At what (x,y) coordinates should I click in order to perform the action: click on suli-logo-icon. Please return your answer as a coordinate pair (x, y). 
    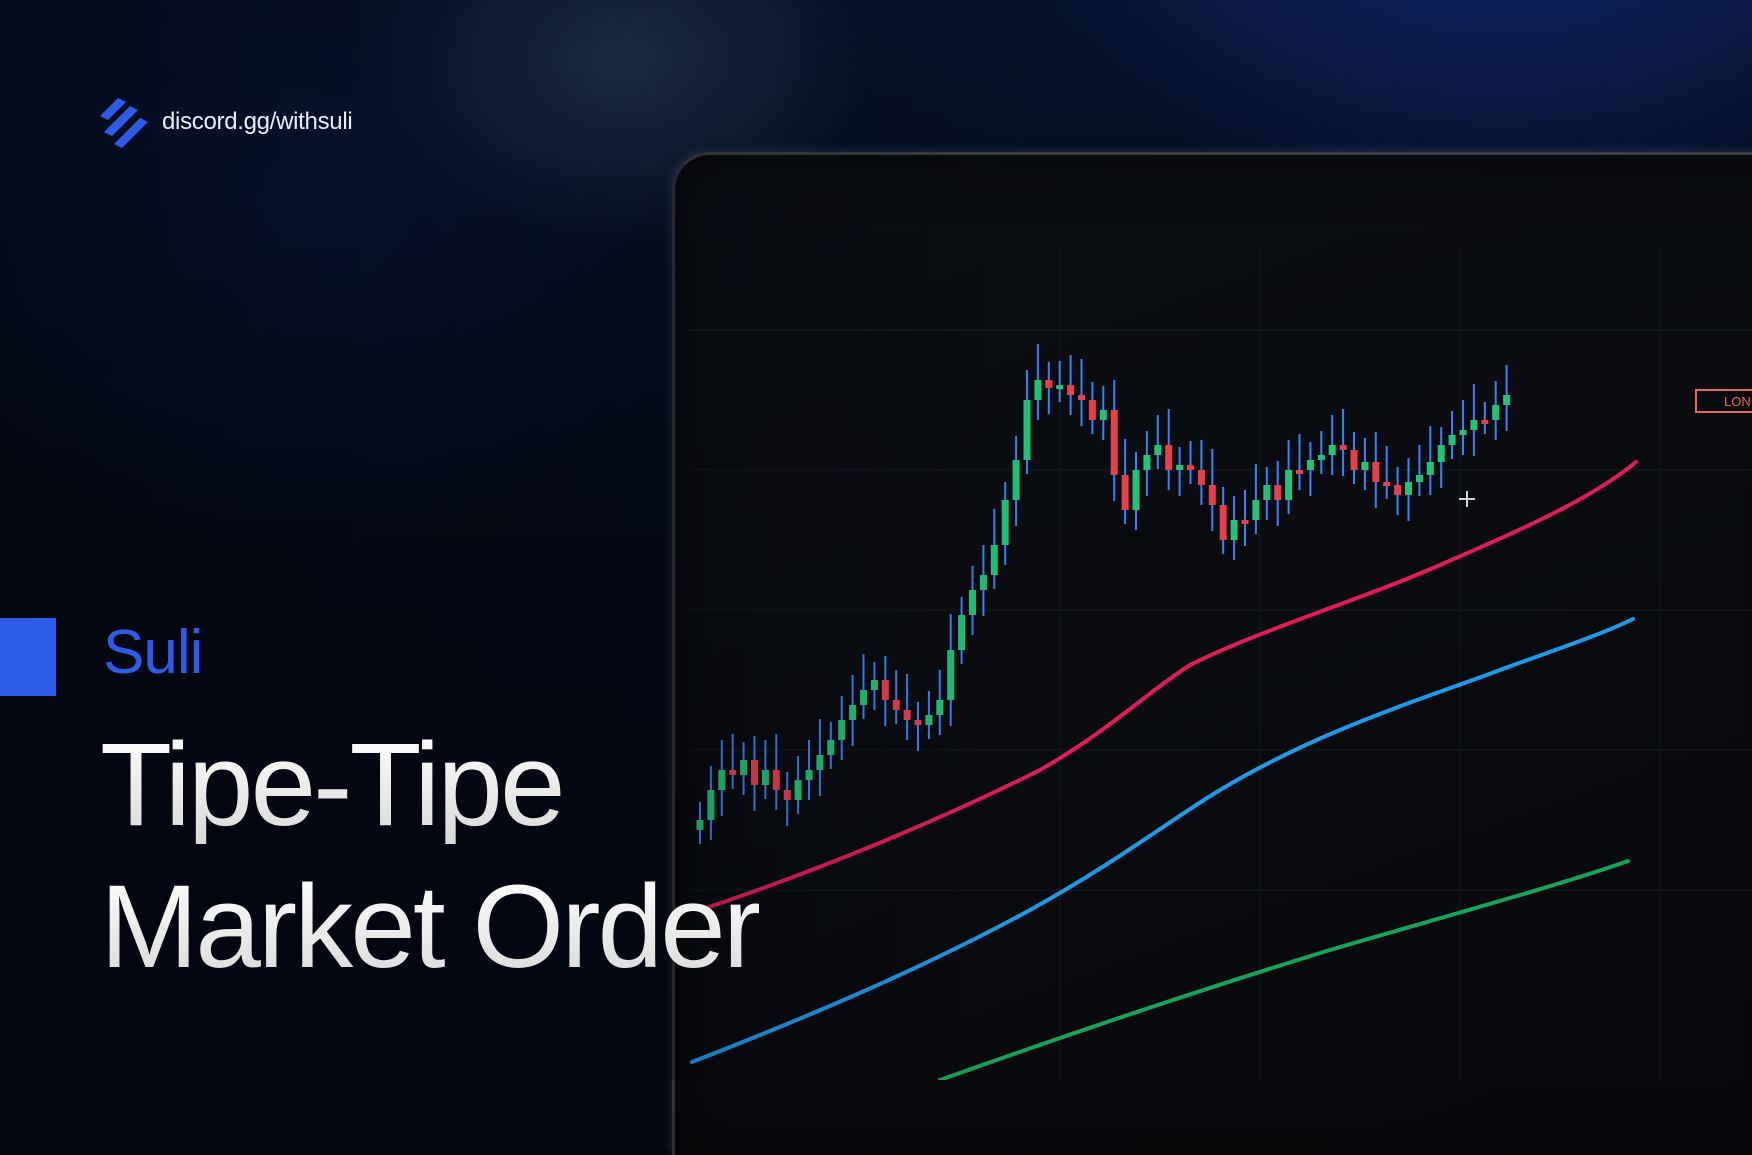
    Looking at the image, I should click on (124, 123).